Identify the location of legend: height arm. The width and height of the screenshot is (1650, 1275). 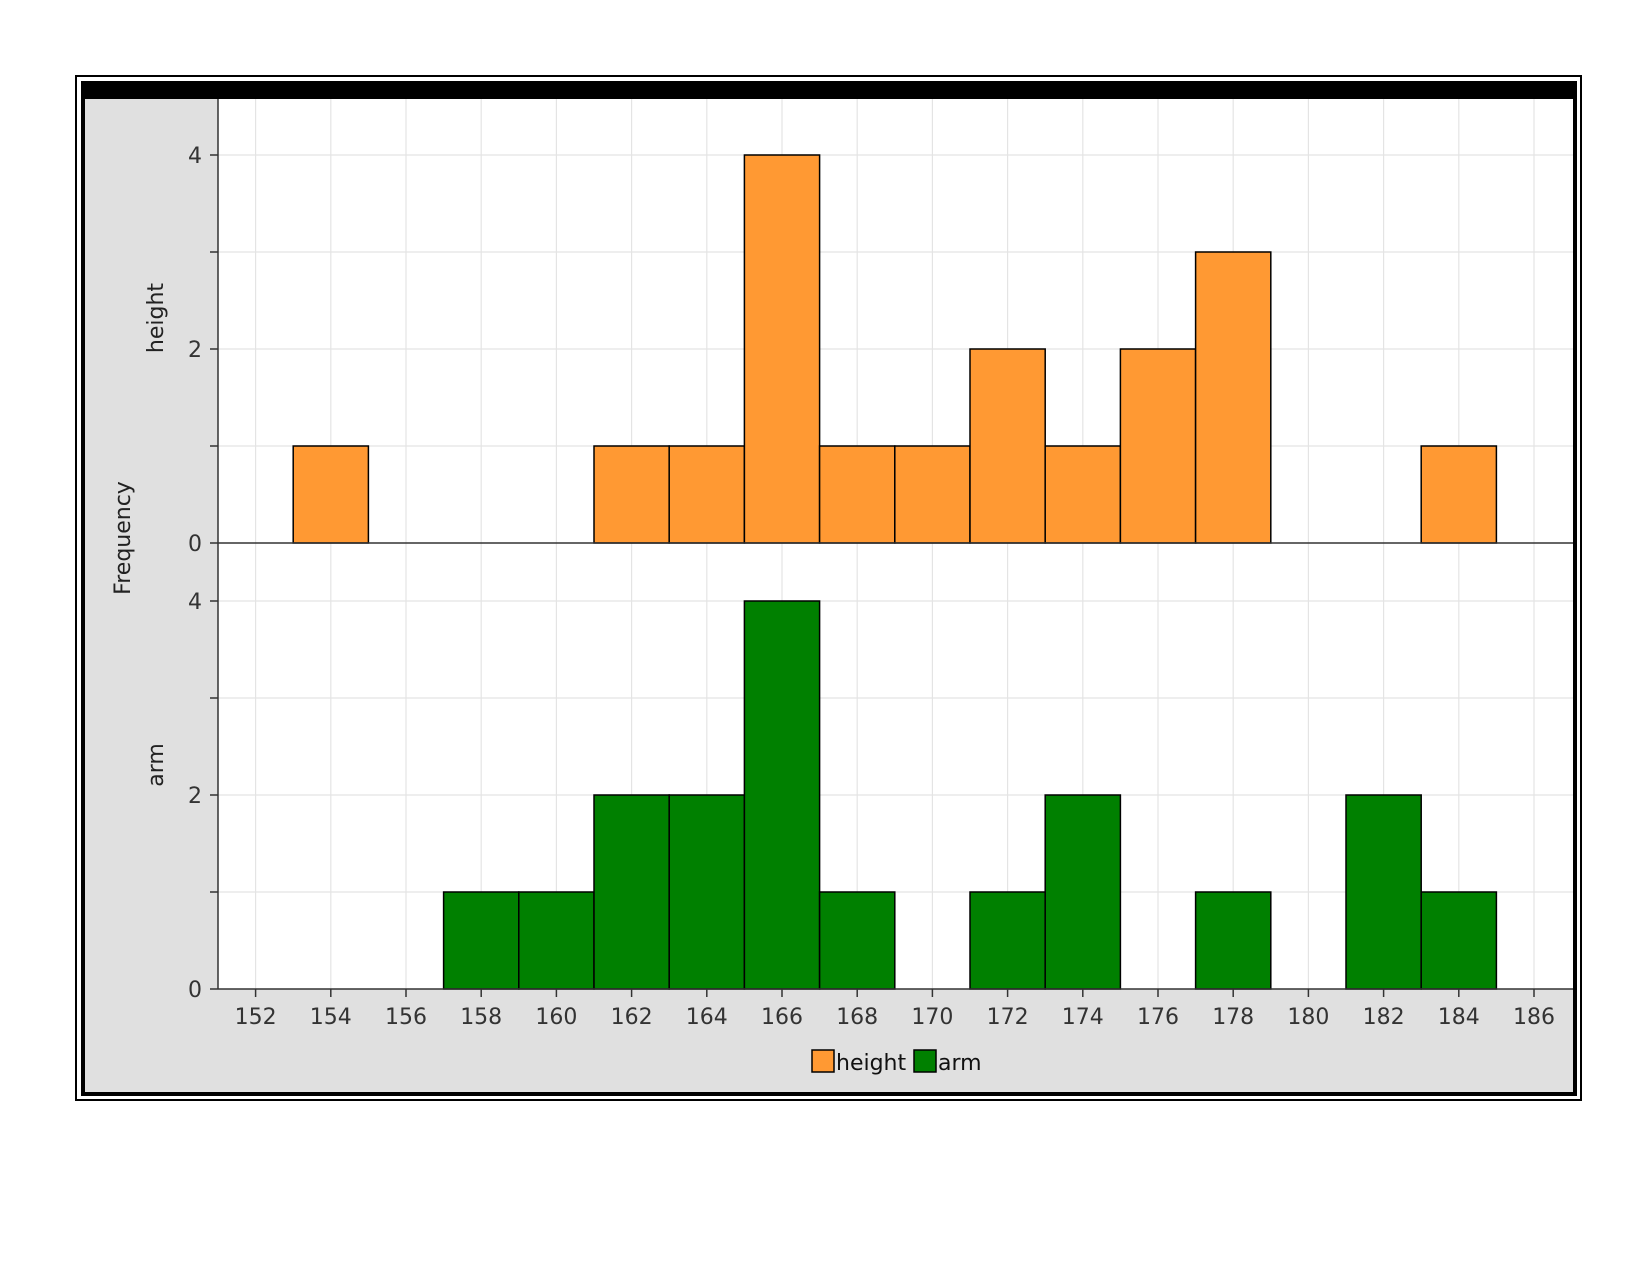
(896, 1062).